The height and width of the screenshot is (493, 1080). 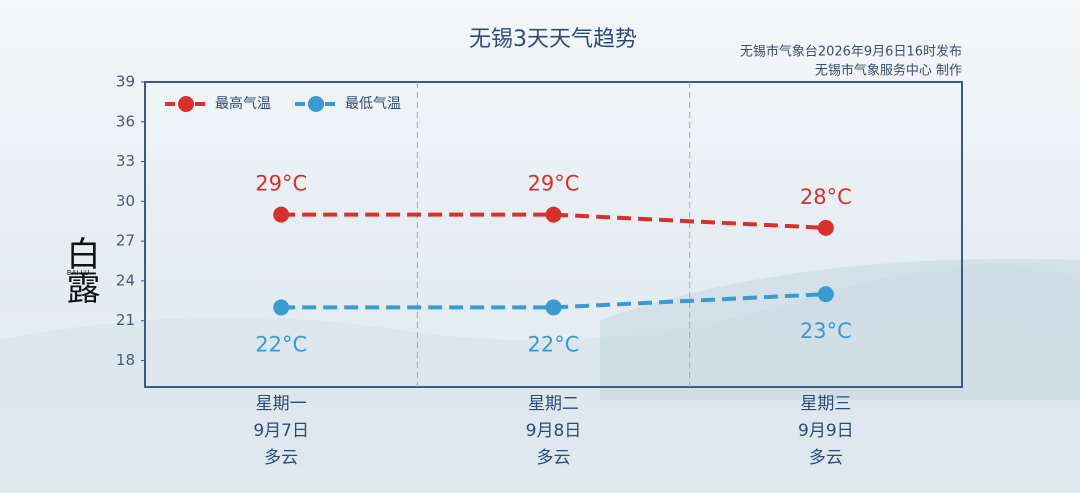 I want to click on y-tick-label: 39, so click(x=125, y=82).